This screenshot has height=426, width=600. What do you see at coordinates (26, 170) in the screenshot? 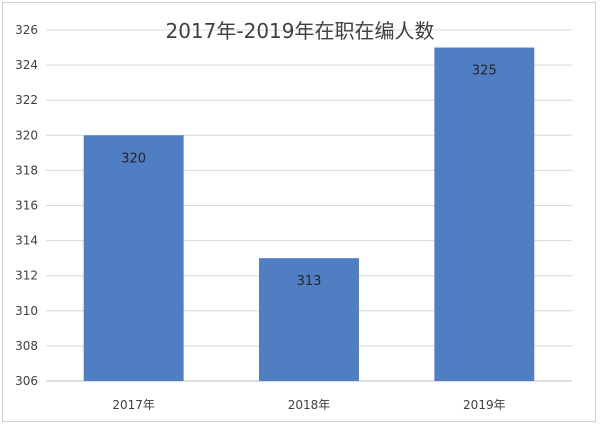
I see `y-tick-label: 318` at bounding box center [26, 170].